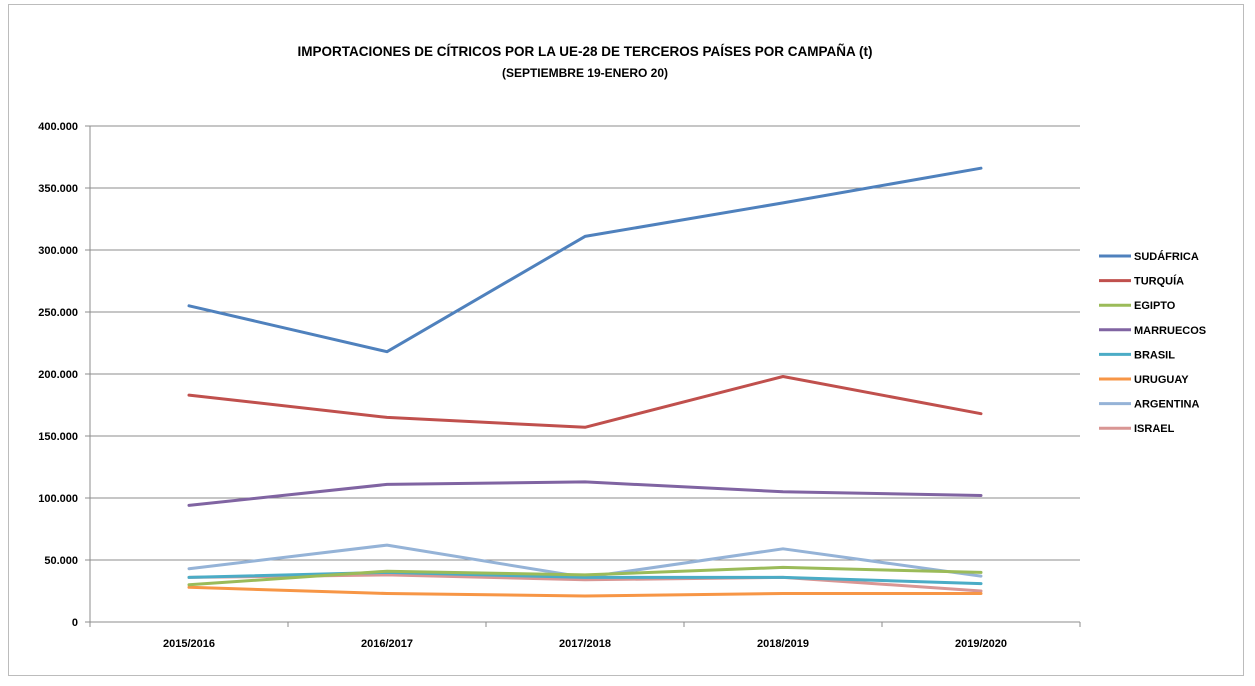 Image resolution: width=1255 pixels, height=686 pixels. What do you see at coordinates (58, 251) in the screenshot?
I see `y-tick-label: 300.000` at bounding box center [58, 251].